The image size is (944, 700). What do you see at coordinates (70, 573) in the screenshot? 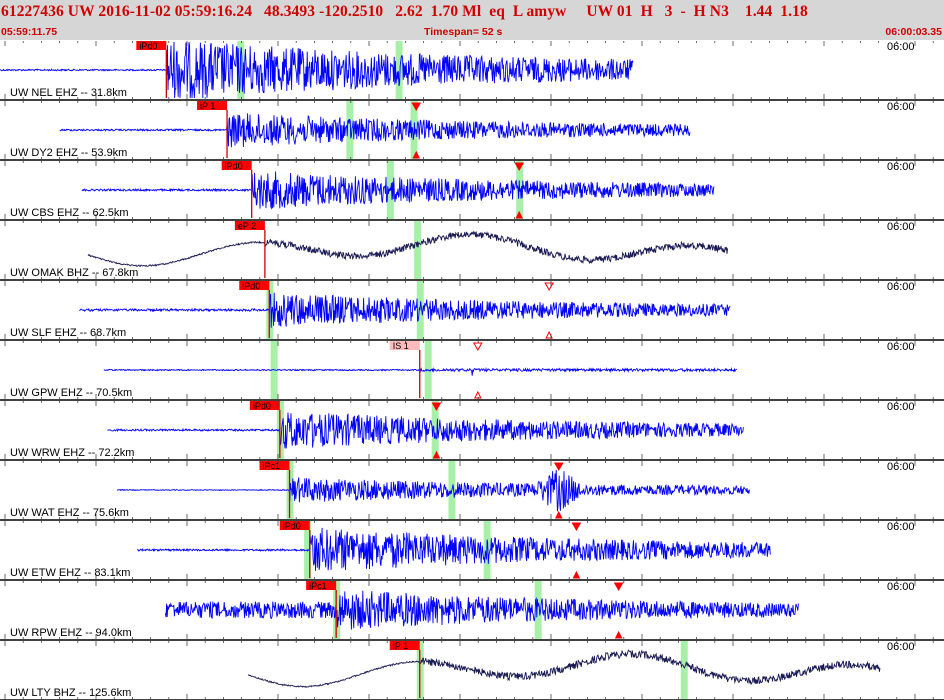
I see `station-label: UW ETW EHZ -- 83.1km` at bounding box center [70, 573].